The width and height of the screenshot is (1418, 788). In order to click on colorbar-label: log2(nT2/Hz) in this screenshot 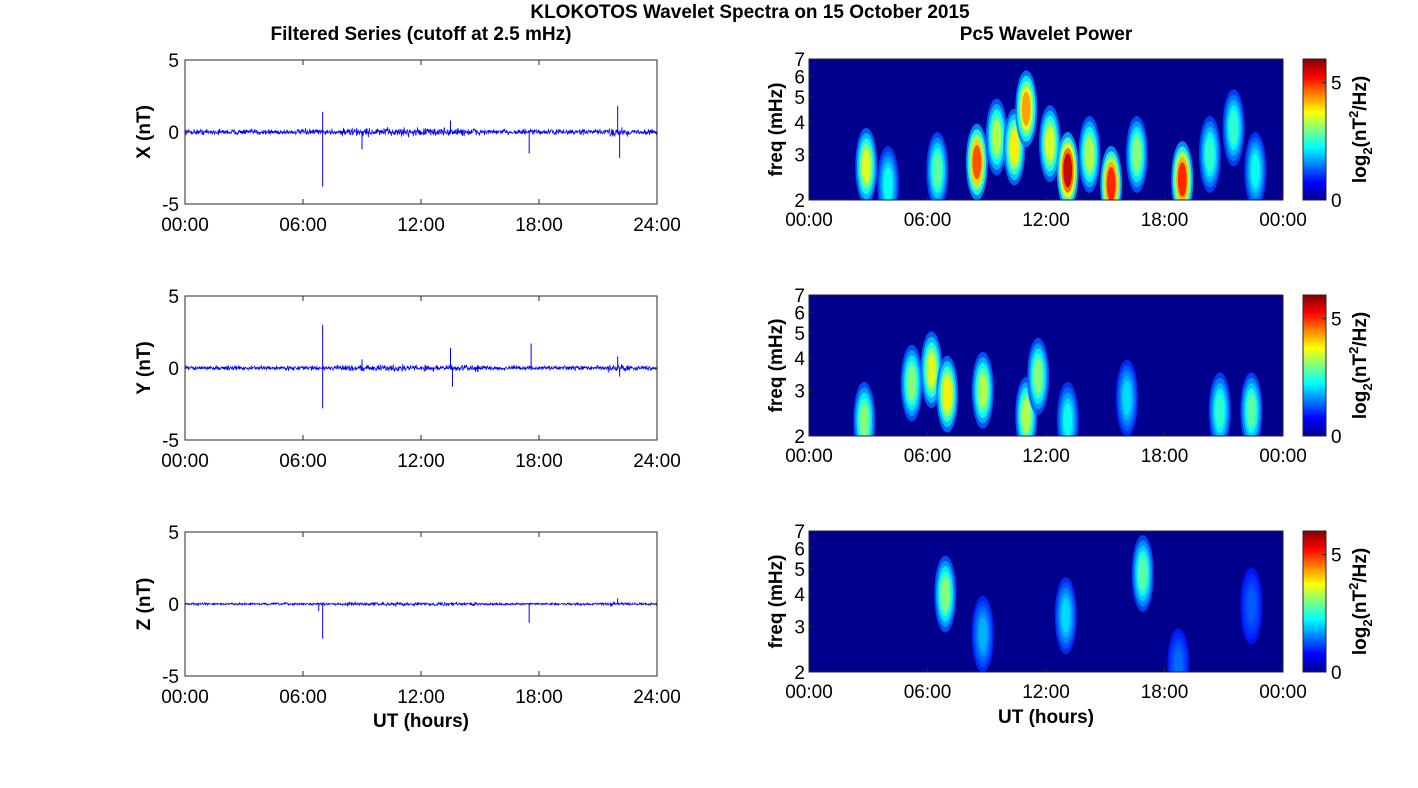, I will do `click(1360, 129)`.